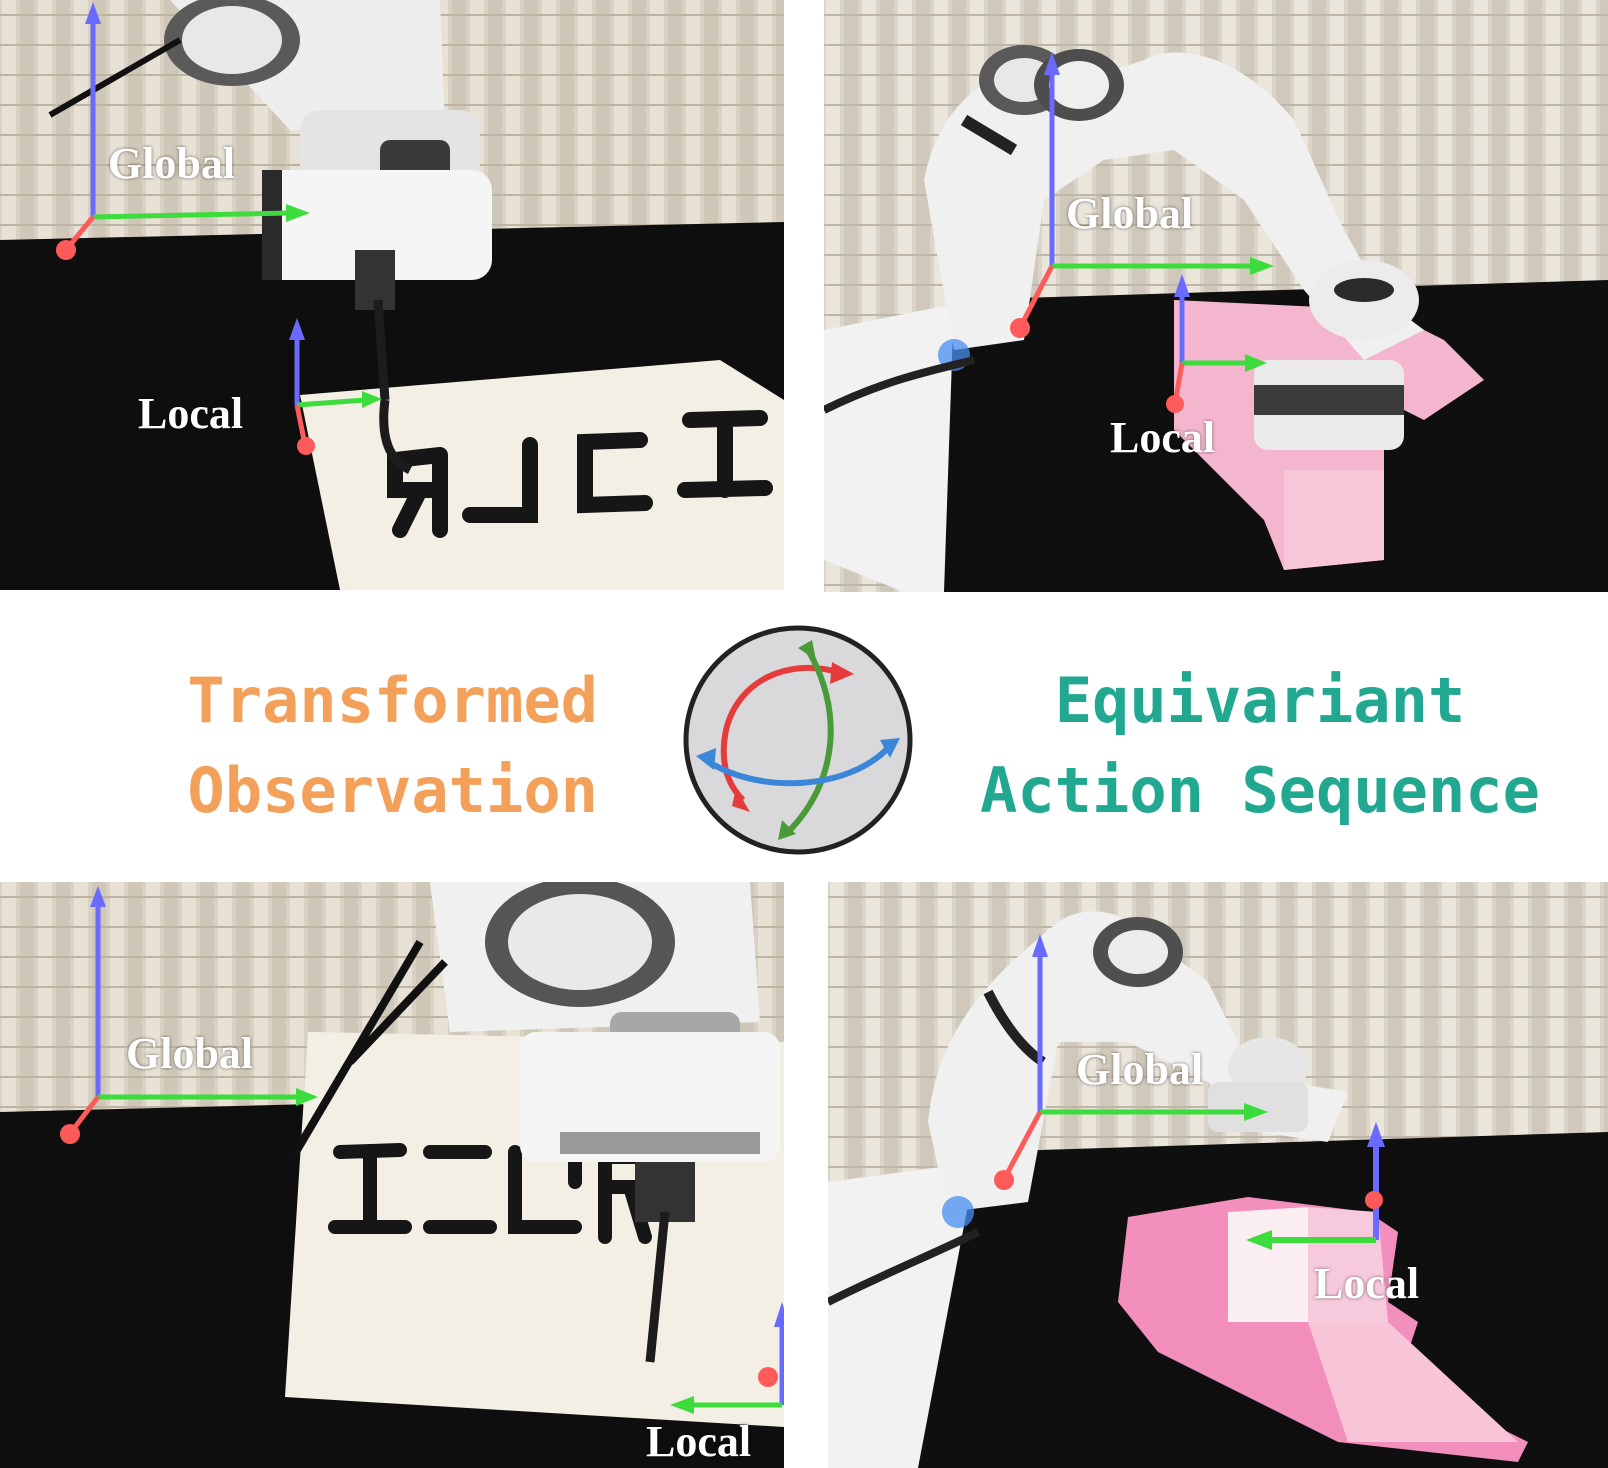 This screenshot has height=1468, width=1608. Describe the element at coordinates (1260, 700) in the screenshot. I see `center-right-line1: Equivariant` at that location.